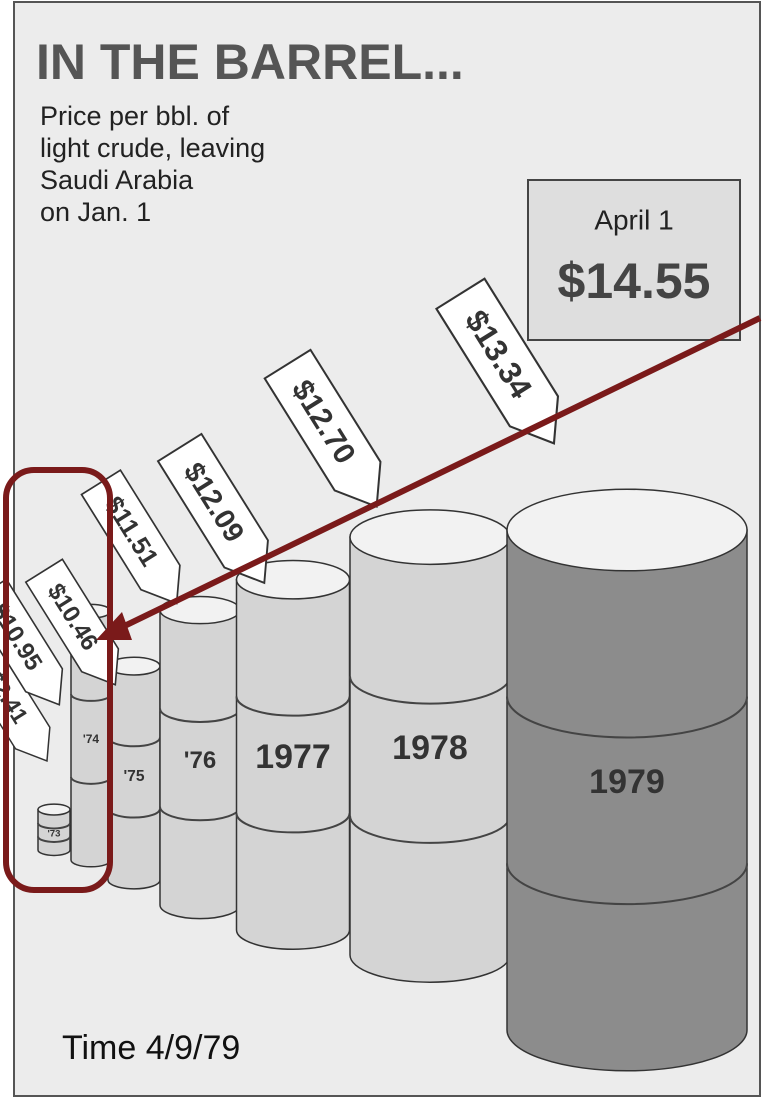  I want to click on barrel-label: 1978, so click(430, 748).